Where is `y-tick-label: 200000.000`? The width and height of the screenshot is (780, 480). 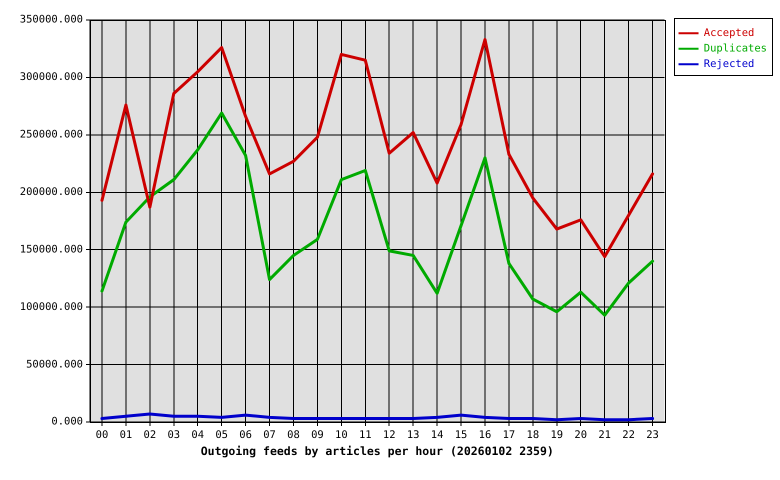 y-tick-label: 200000.000 is located at coordinates (51, 192).